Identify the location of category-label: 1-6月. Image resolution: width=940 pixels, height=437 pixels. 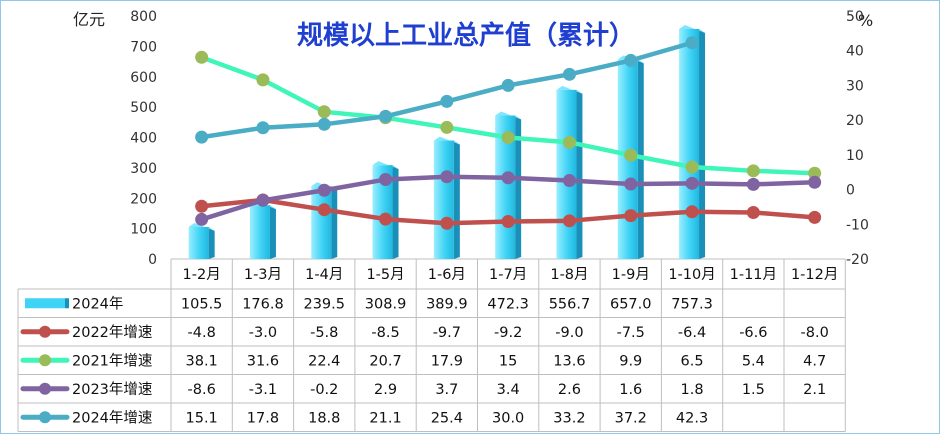
(447, 275).